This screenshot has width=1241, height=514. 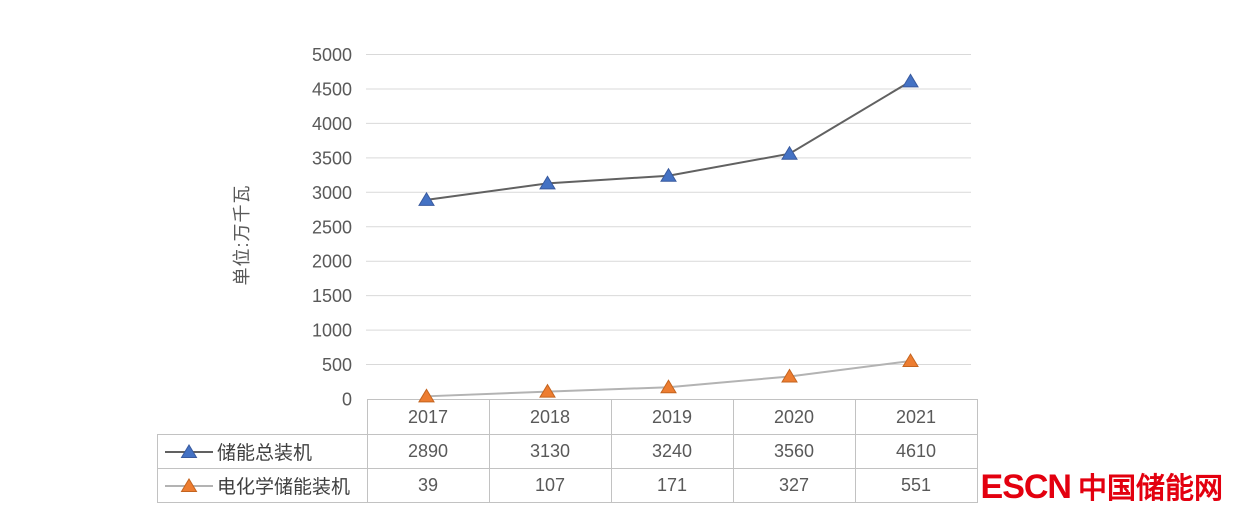 I want to click on y-tick-label: 5000, so click(x=332, y=55).